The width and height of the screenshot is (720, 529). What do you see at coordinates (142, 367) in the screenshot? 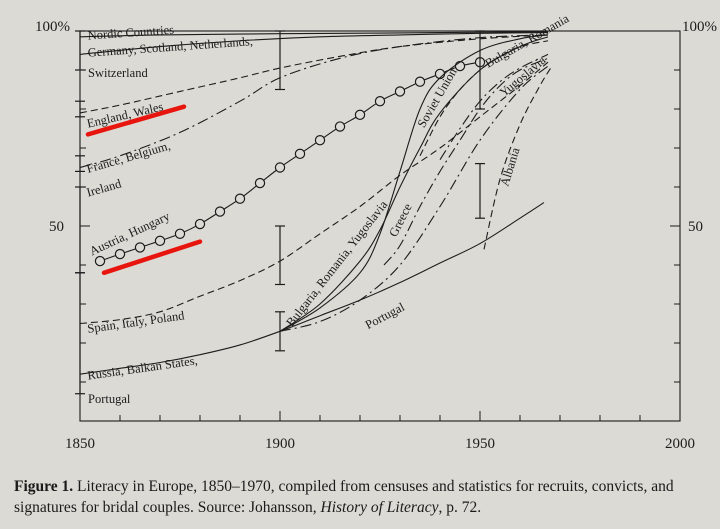
I see `series-label: Russia, Balkan States,` at bounding box center [142, 367].